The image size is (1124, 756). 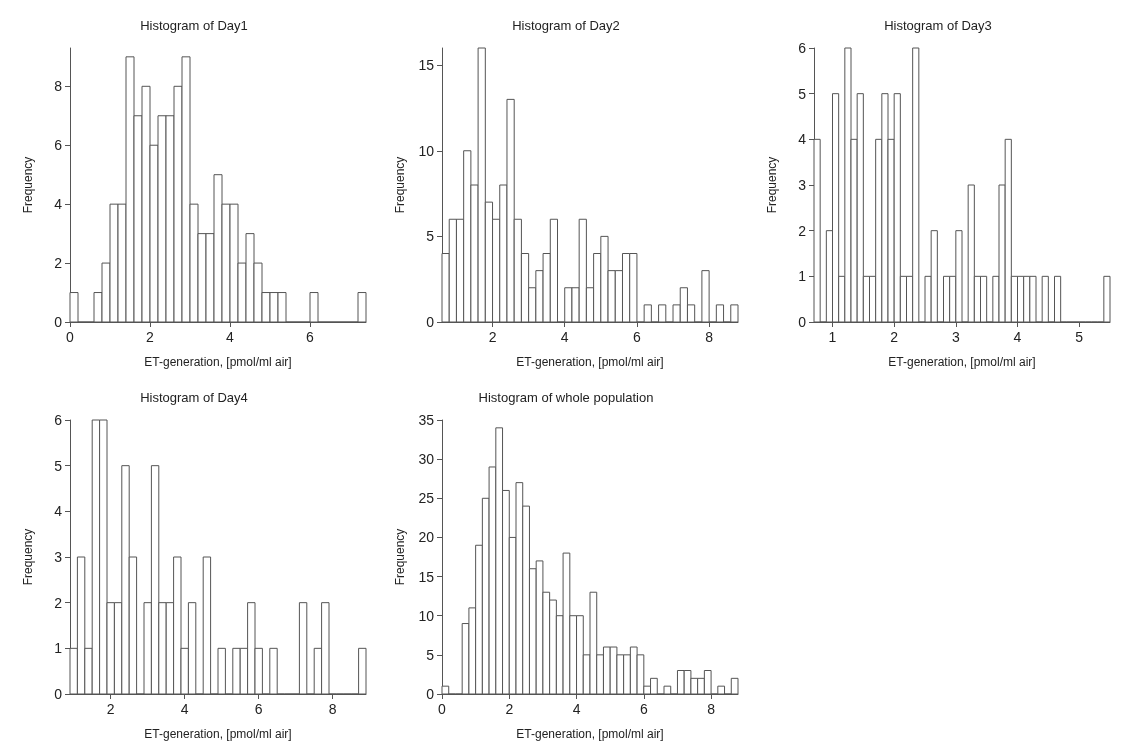 I want to click on x-tick-label: 1, so click(x=832, y=337).